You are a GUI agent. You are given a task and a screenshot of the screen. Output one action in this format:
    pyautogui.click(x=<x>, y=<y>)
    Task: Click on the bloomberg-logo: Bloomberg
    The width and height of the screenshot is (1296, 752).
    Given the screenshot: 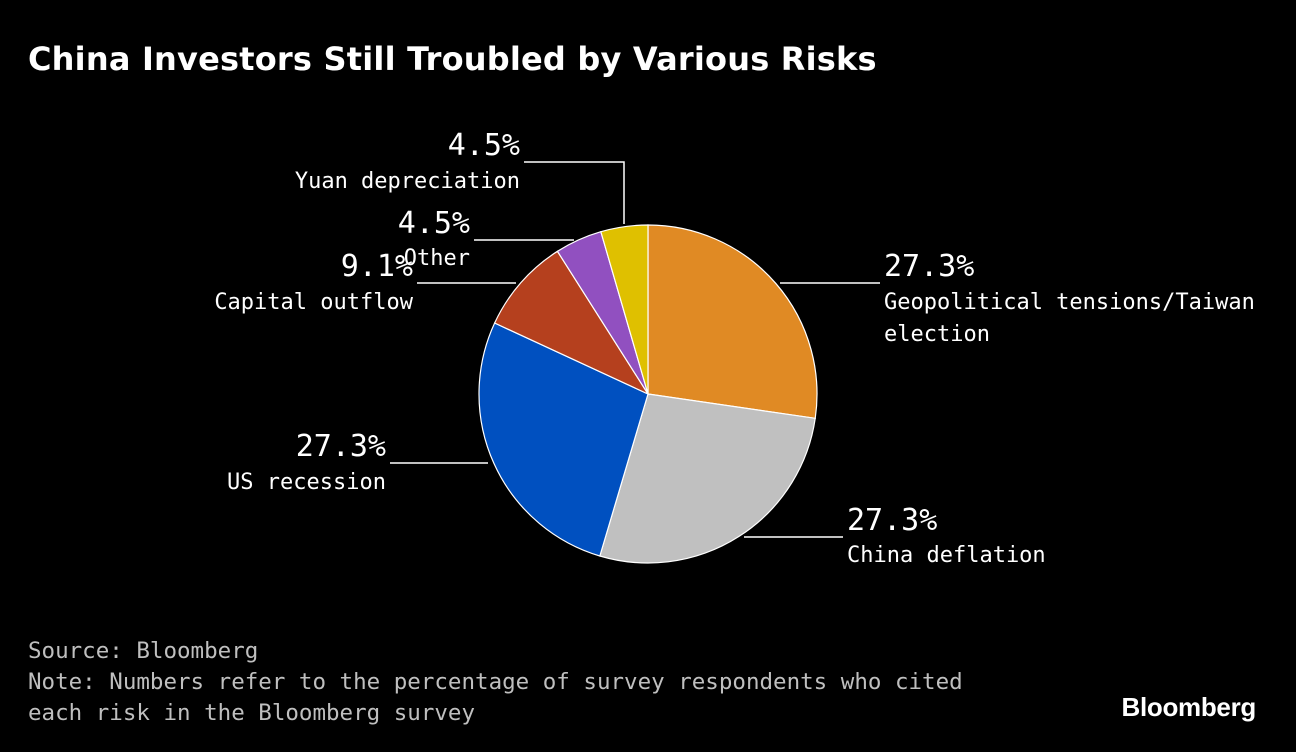 What is the action you would take?
    pyautogui.click(x=1188, y=707)
    